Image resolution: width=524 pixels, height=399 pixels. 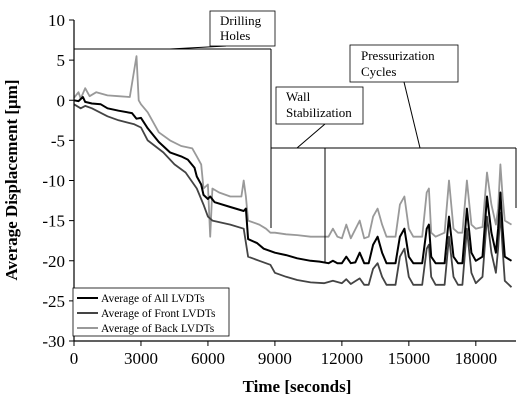 I want to click on legend-label-front: Average of Front LVDTs, so click(x=158, y=314).